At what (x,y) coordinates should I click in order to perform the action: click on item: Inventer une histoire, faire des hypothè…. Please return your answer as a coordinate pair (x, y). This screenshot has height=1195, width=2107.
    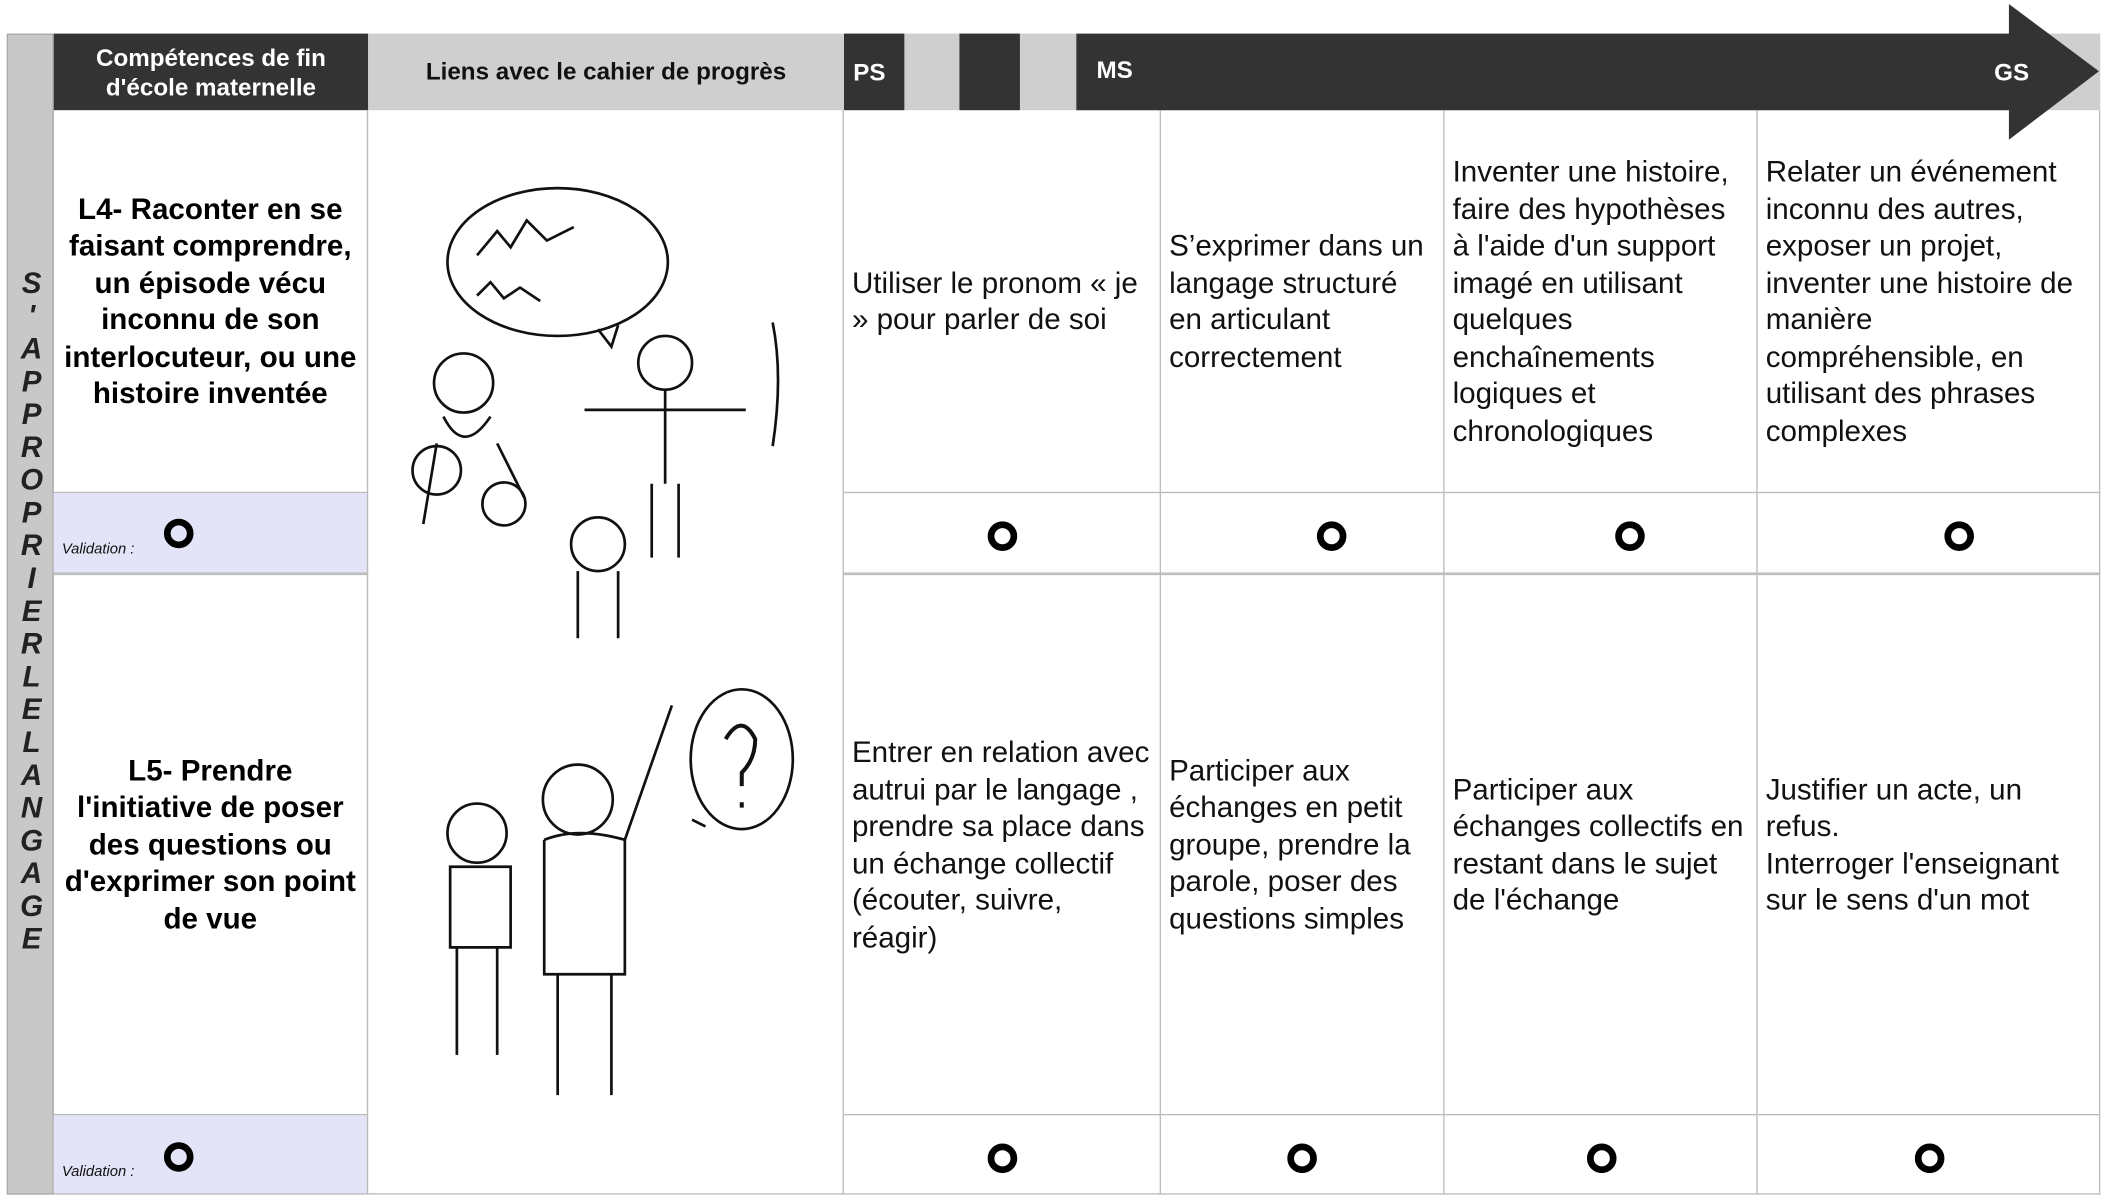
    Looking at the image, I should click on (1601, 302).